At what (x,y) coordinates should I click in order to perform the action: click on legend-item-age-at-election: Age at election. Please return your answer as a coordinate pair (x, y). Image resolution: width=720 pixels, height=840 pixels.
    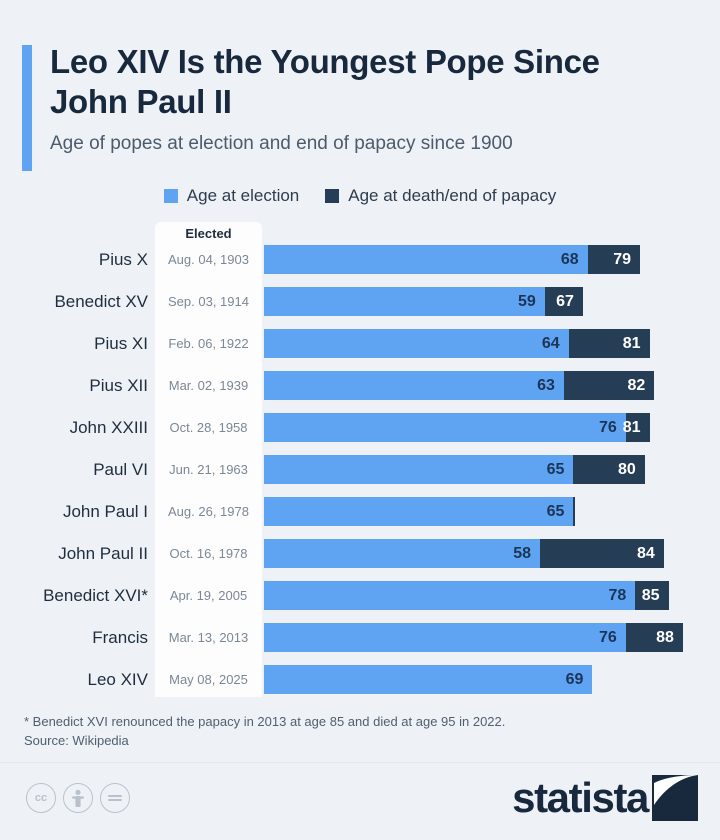
    Looking at the image, I should click on (231, 196).